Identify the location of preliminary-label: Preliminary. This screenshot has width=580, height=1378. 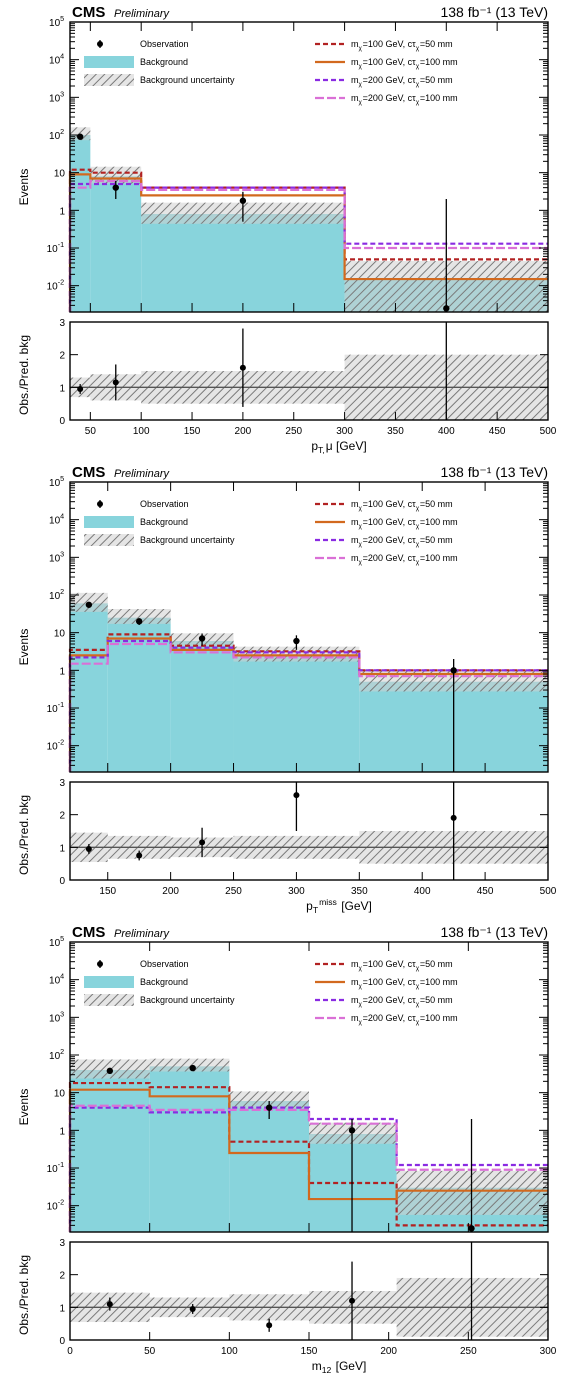
(142, 14).